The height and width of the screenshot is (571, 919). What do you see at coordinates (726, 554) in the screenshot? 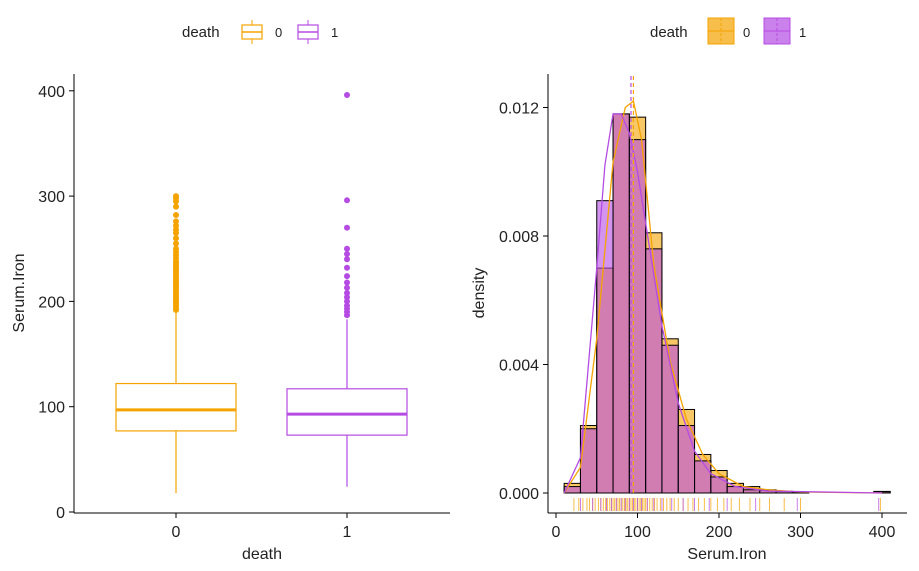
I see `histogram-x-axis-title: Serum.Iron` at bounding box center [726, 554].